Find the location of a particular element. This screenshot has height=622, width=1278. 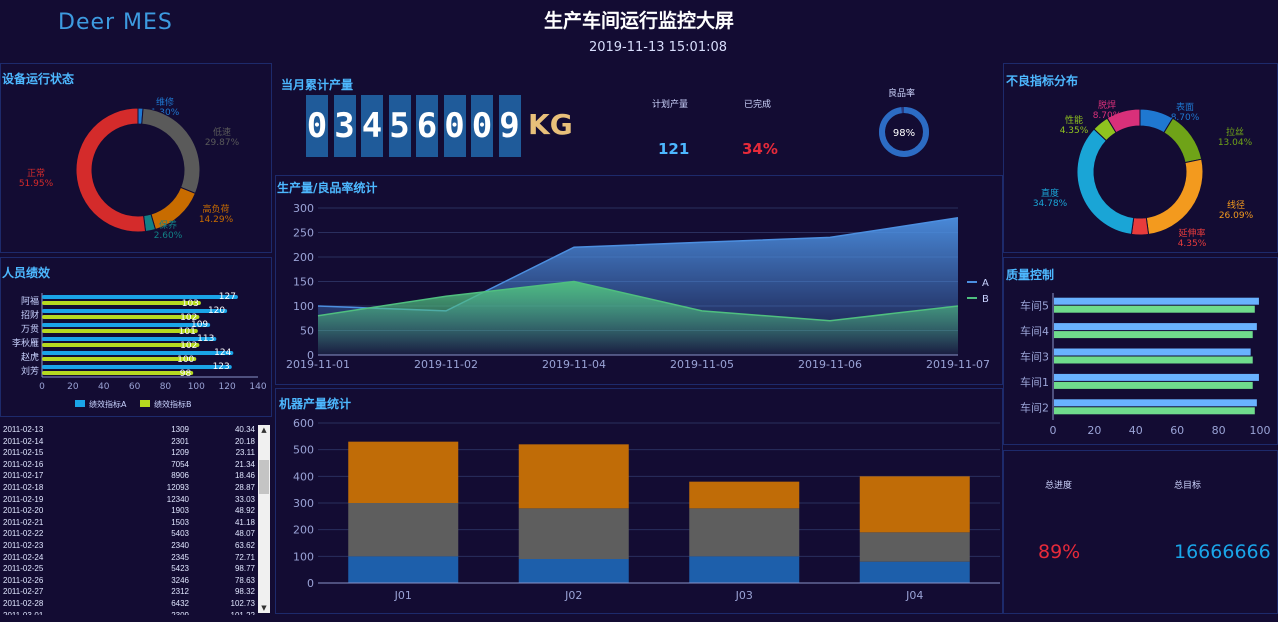

table-row: 2011-02-25 5423 98.77 is located at coordinates (130, 570).